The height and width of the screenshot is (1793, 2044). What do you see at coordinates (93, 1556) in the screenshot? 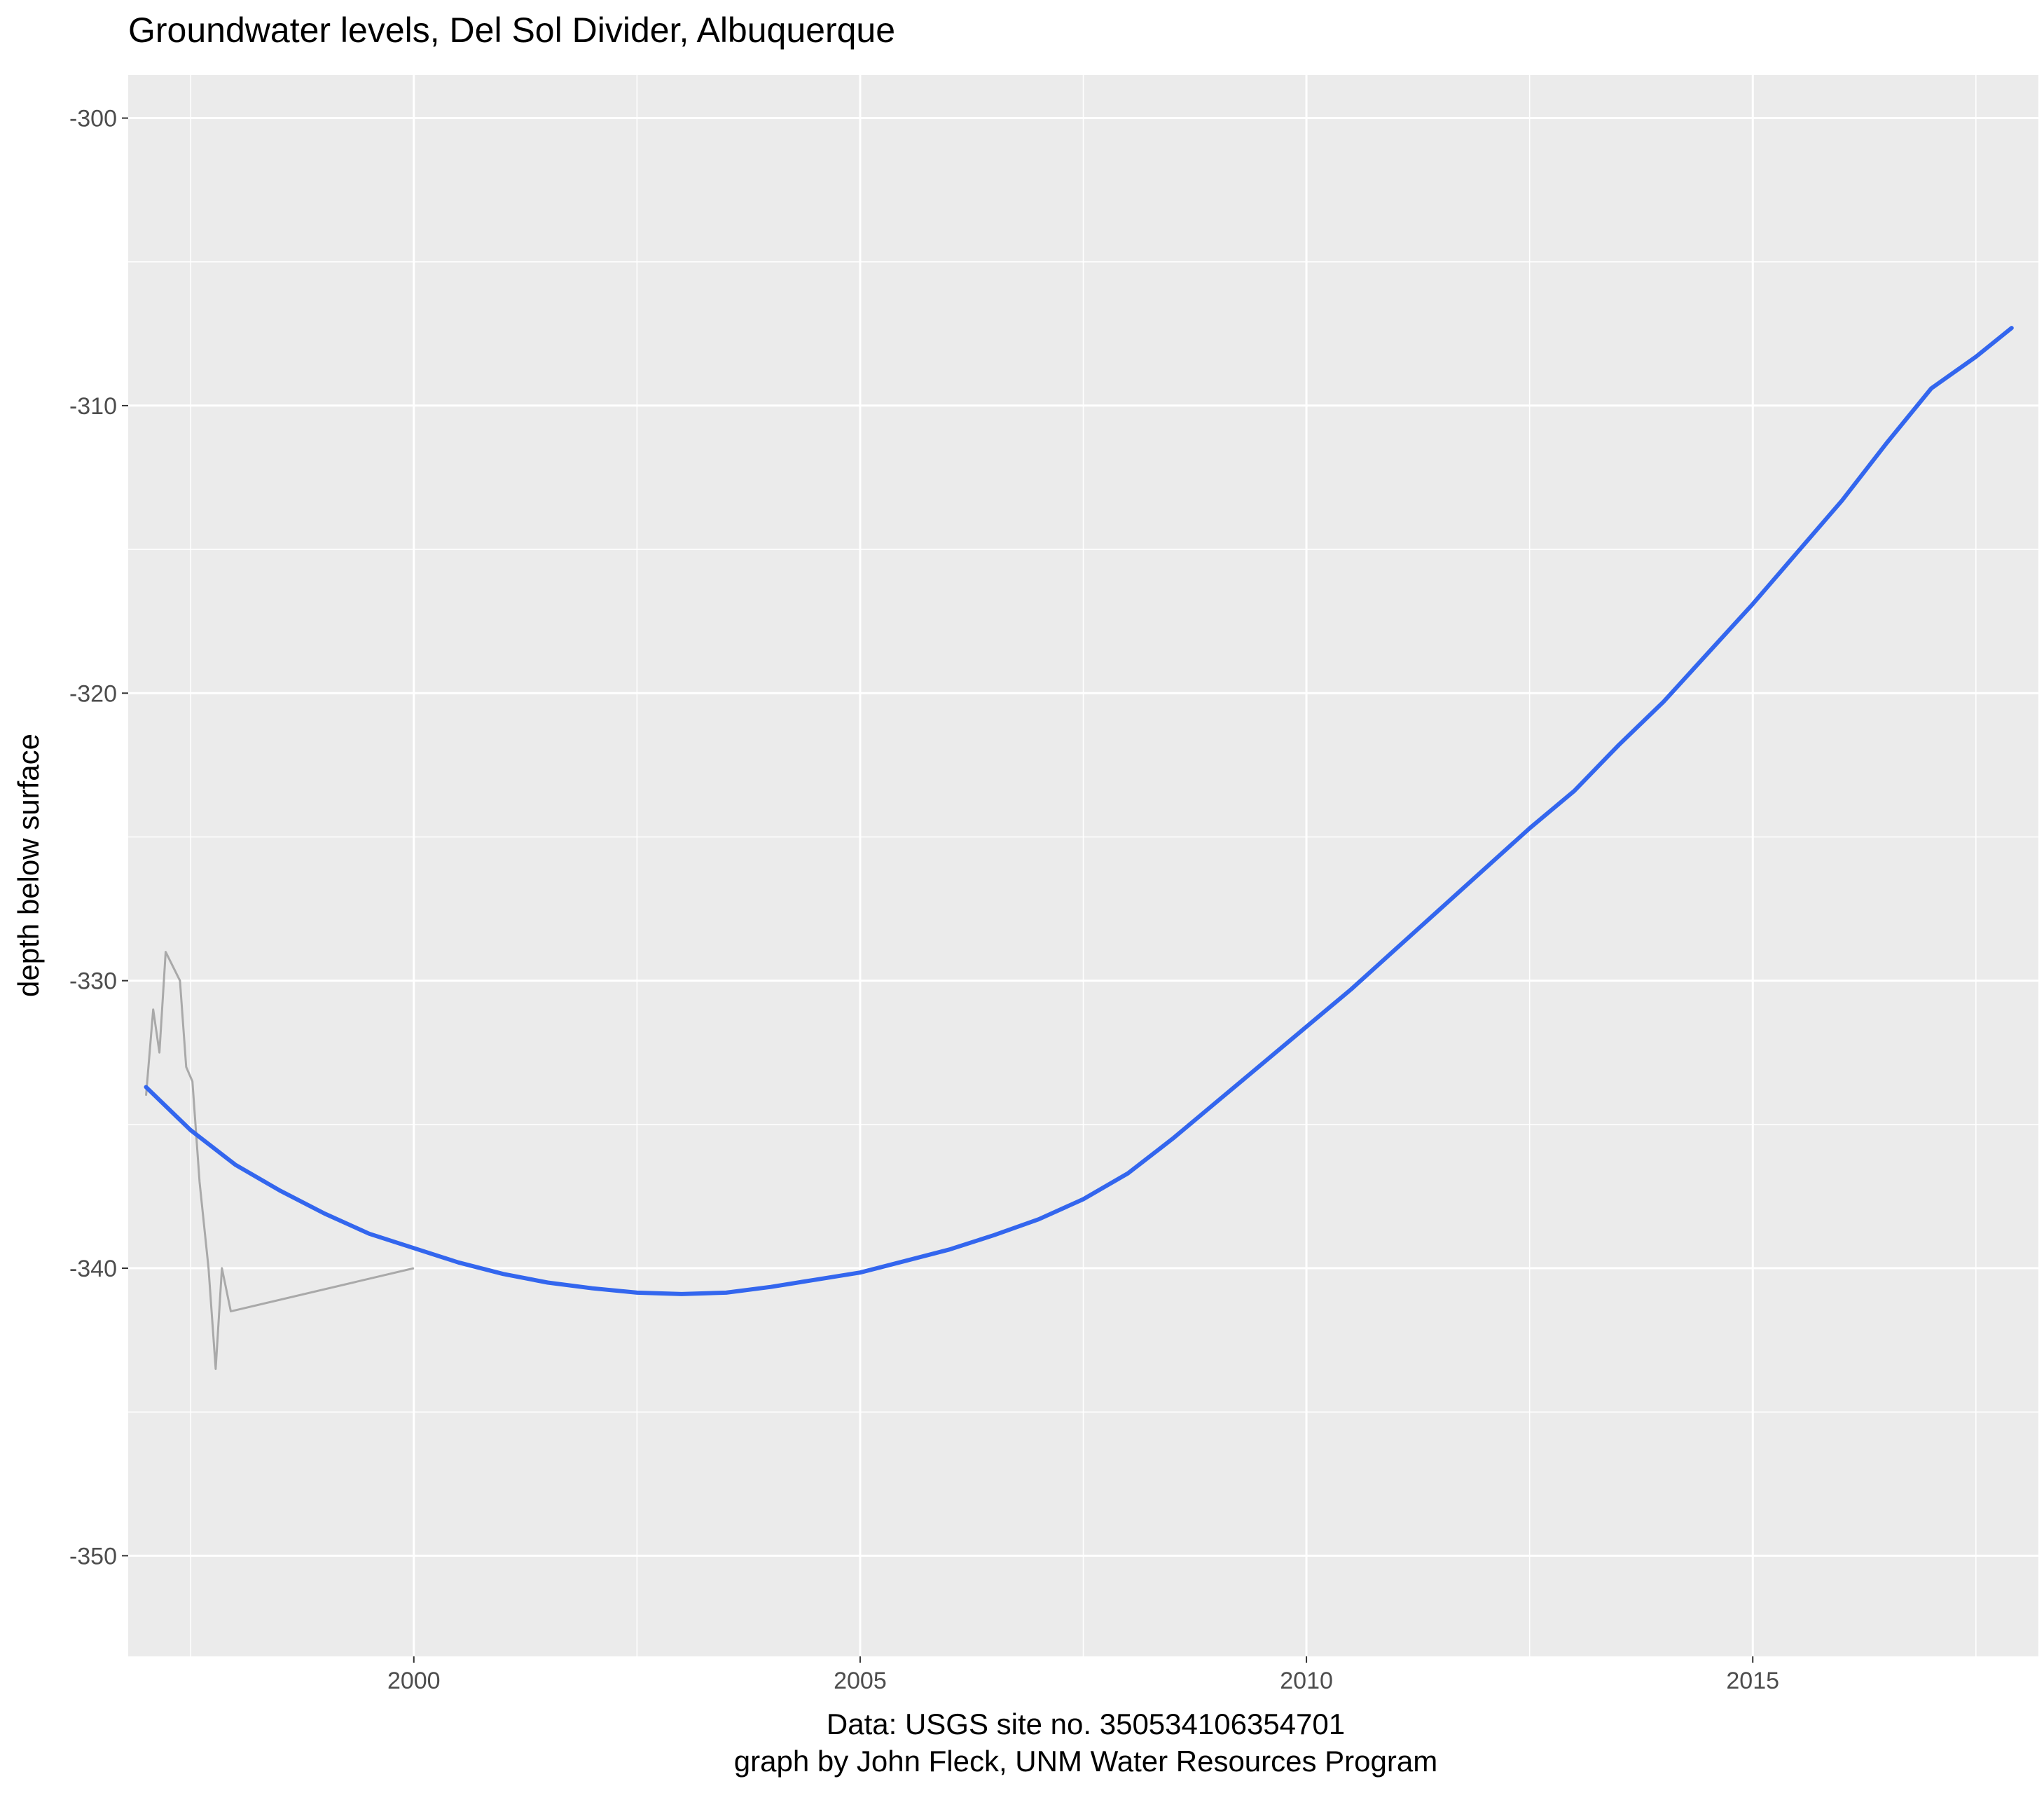
I see `y-tick-label: -350` at bounding box center [93, 1556].